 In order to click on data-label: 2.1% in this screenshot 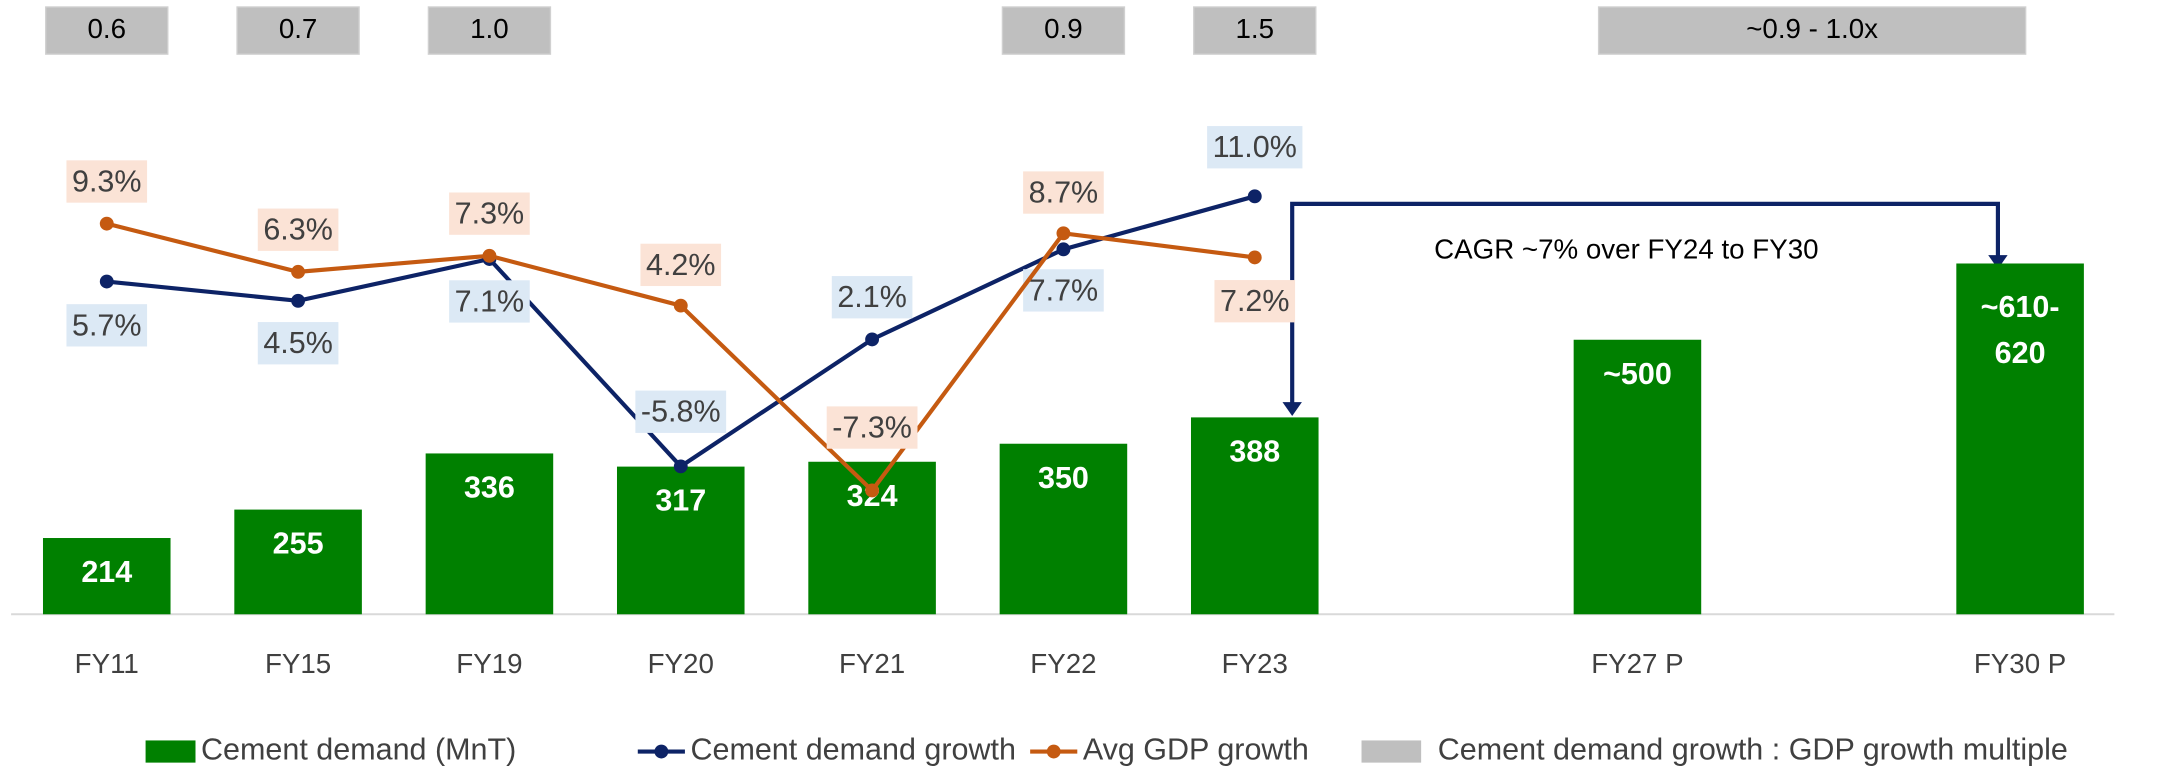, I will do `click(872, 297)`.